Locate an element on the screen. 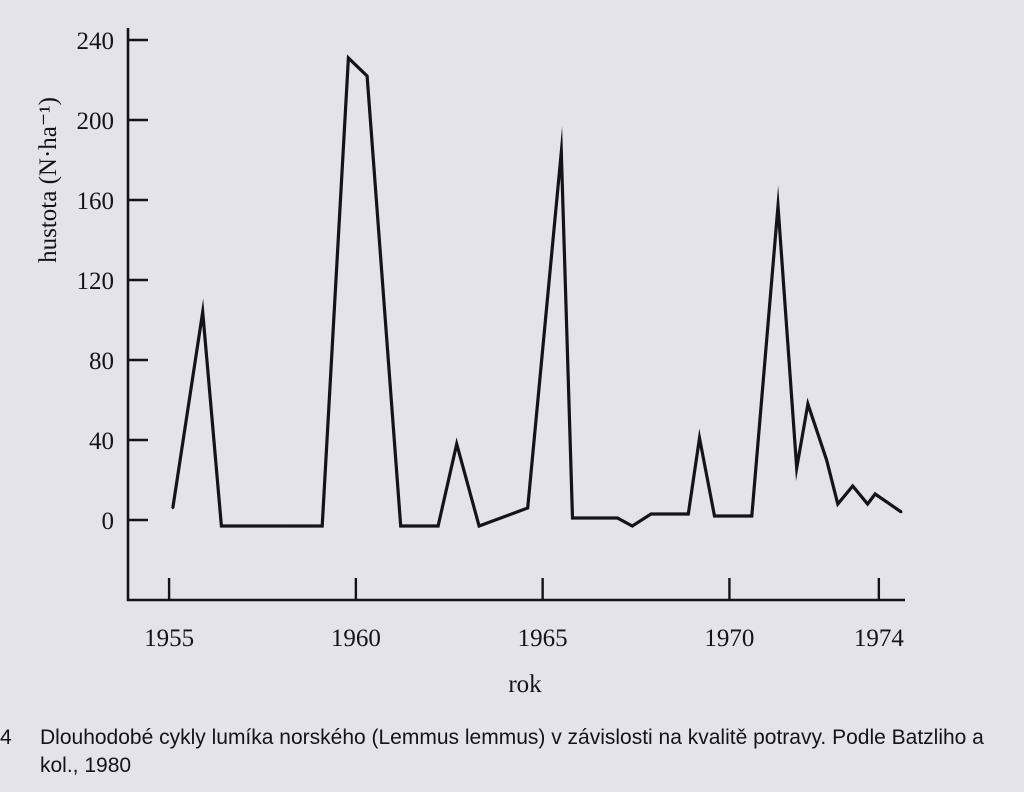 The height and width of the screenshot is (792, 1024). y-tick-label: 0 is located at coordinates (108, 521).